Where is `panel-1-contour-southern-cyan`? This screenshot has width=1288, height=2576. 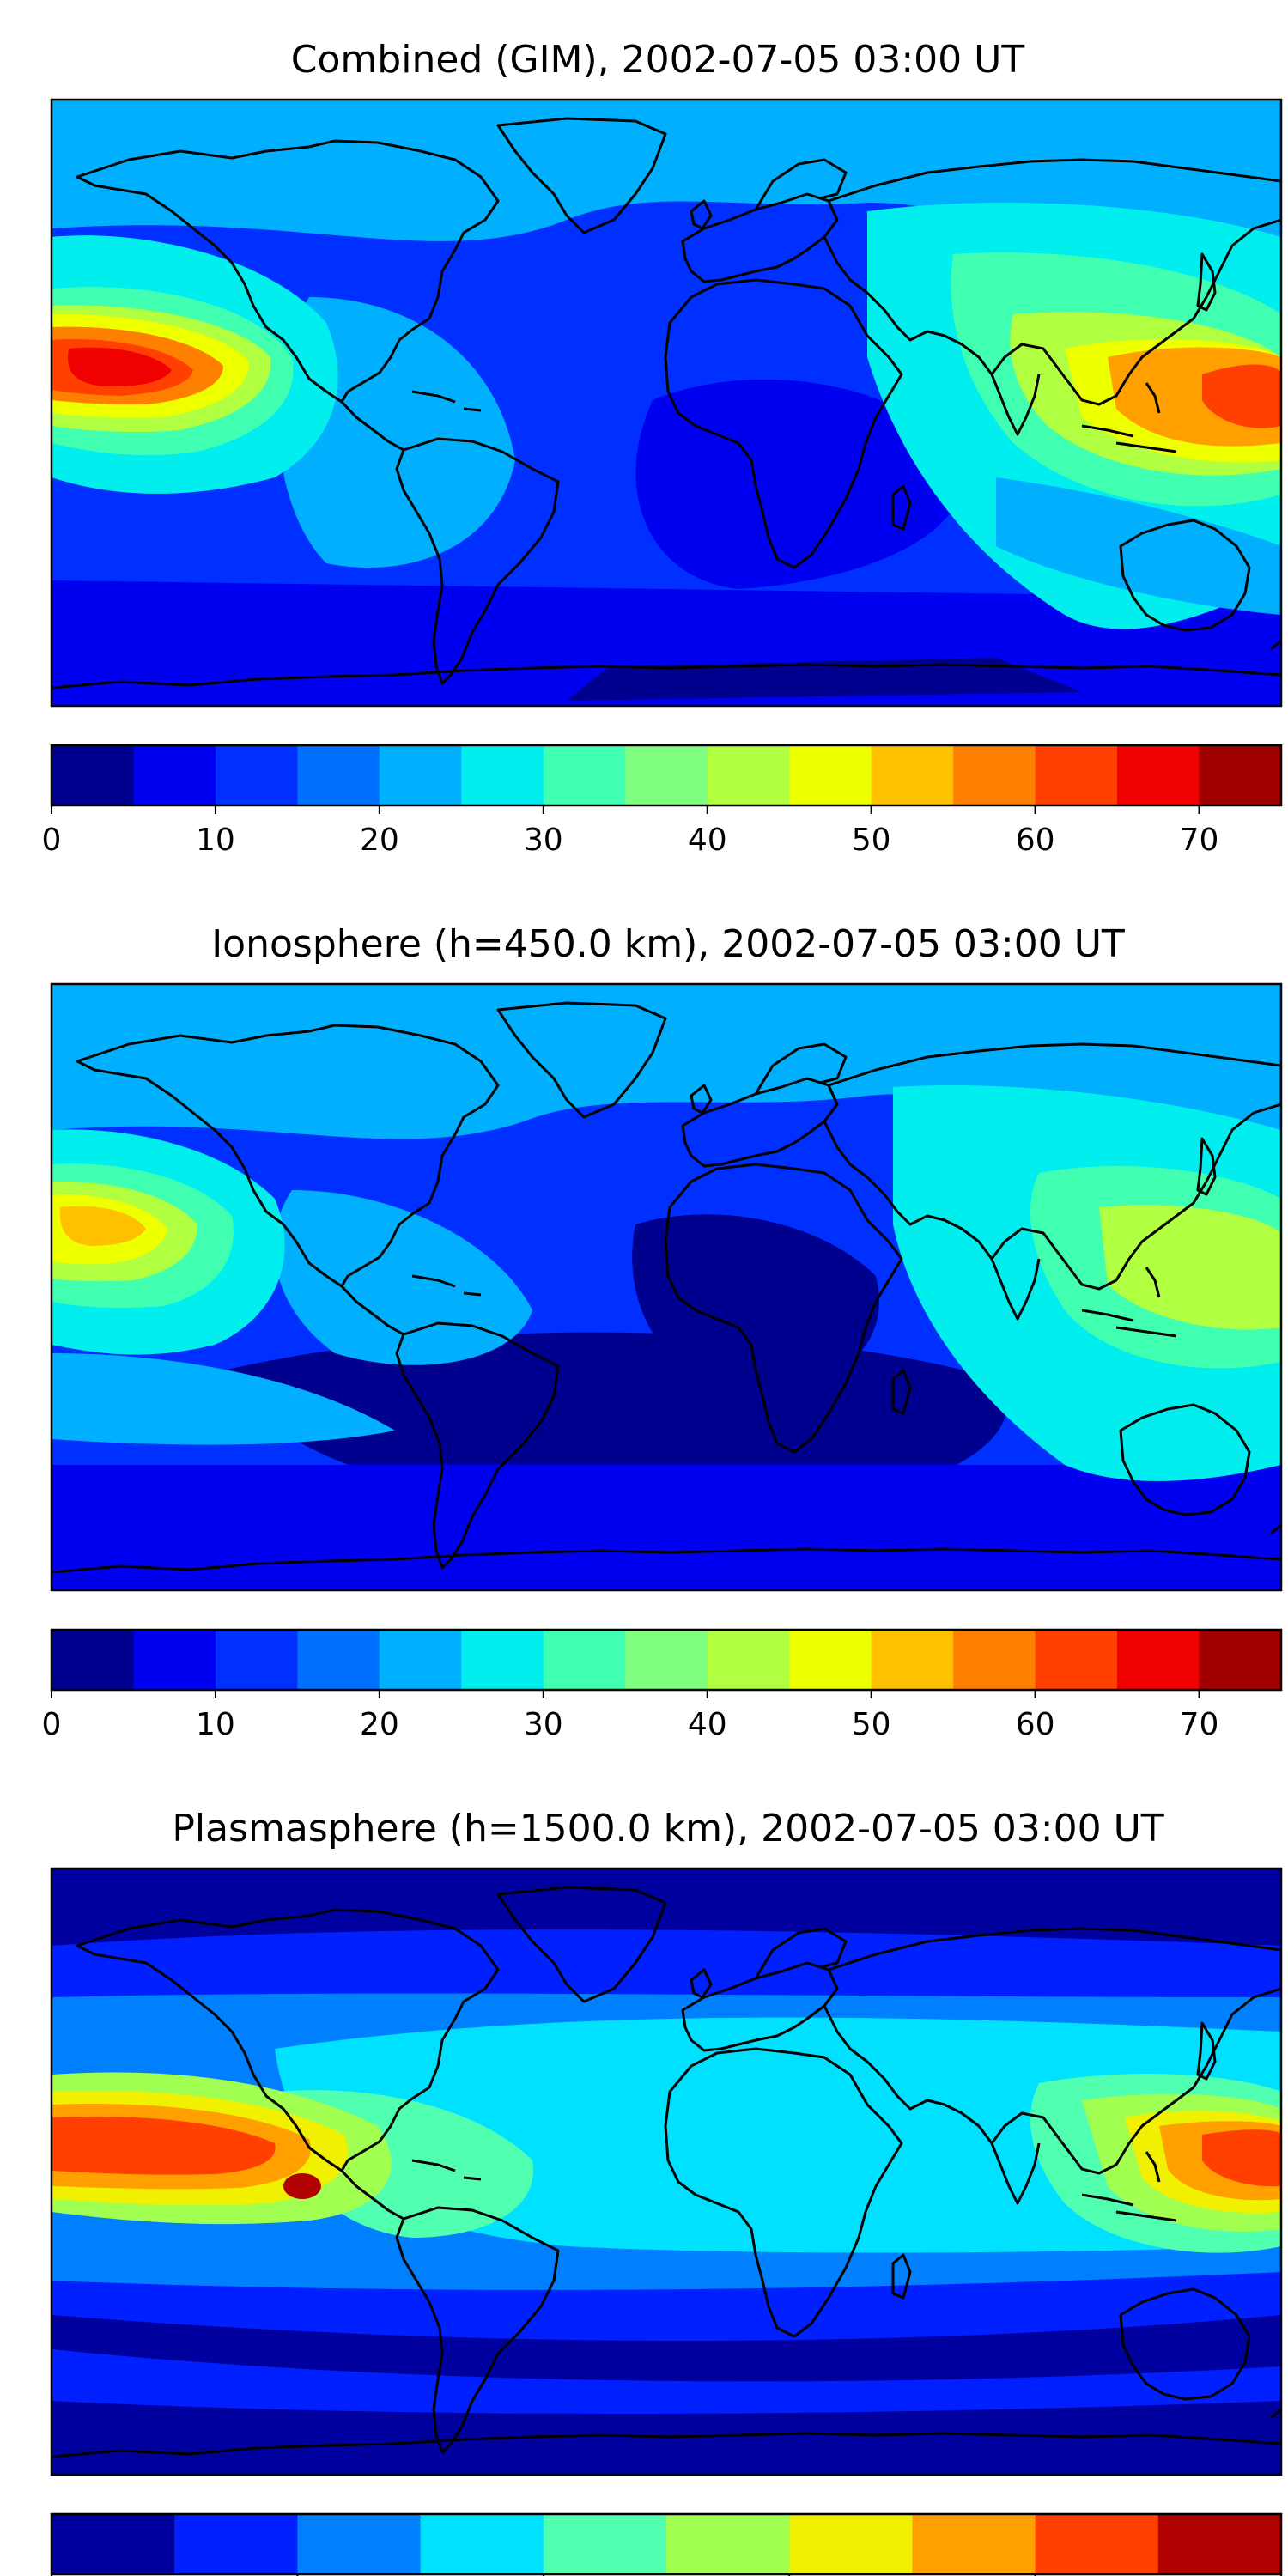 panel-1-contour-southern-cyan is located at coordinates (1138, 546).